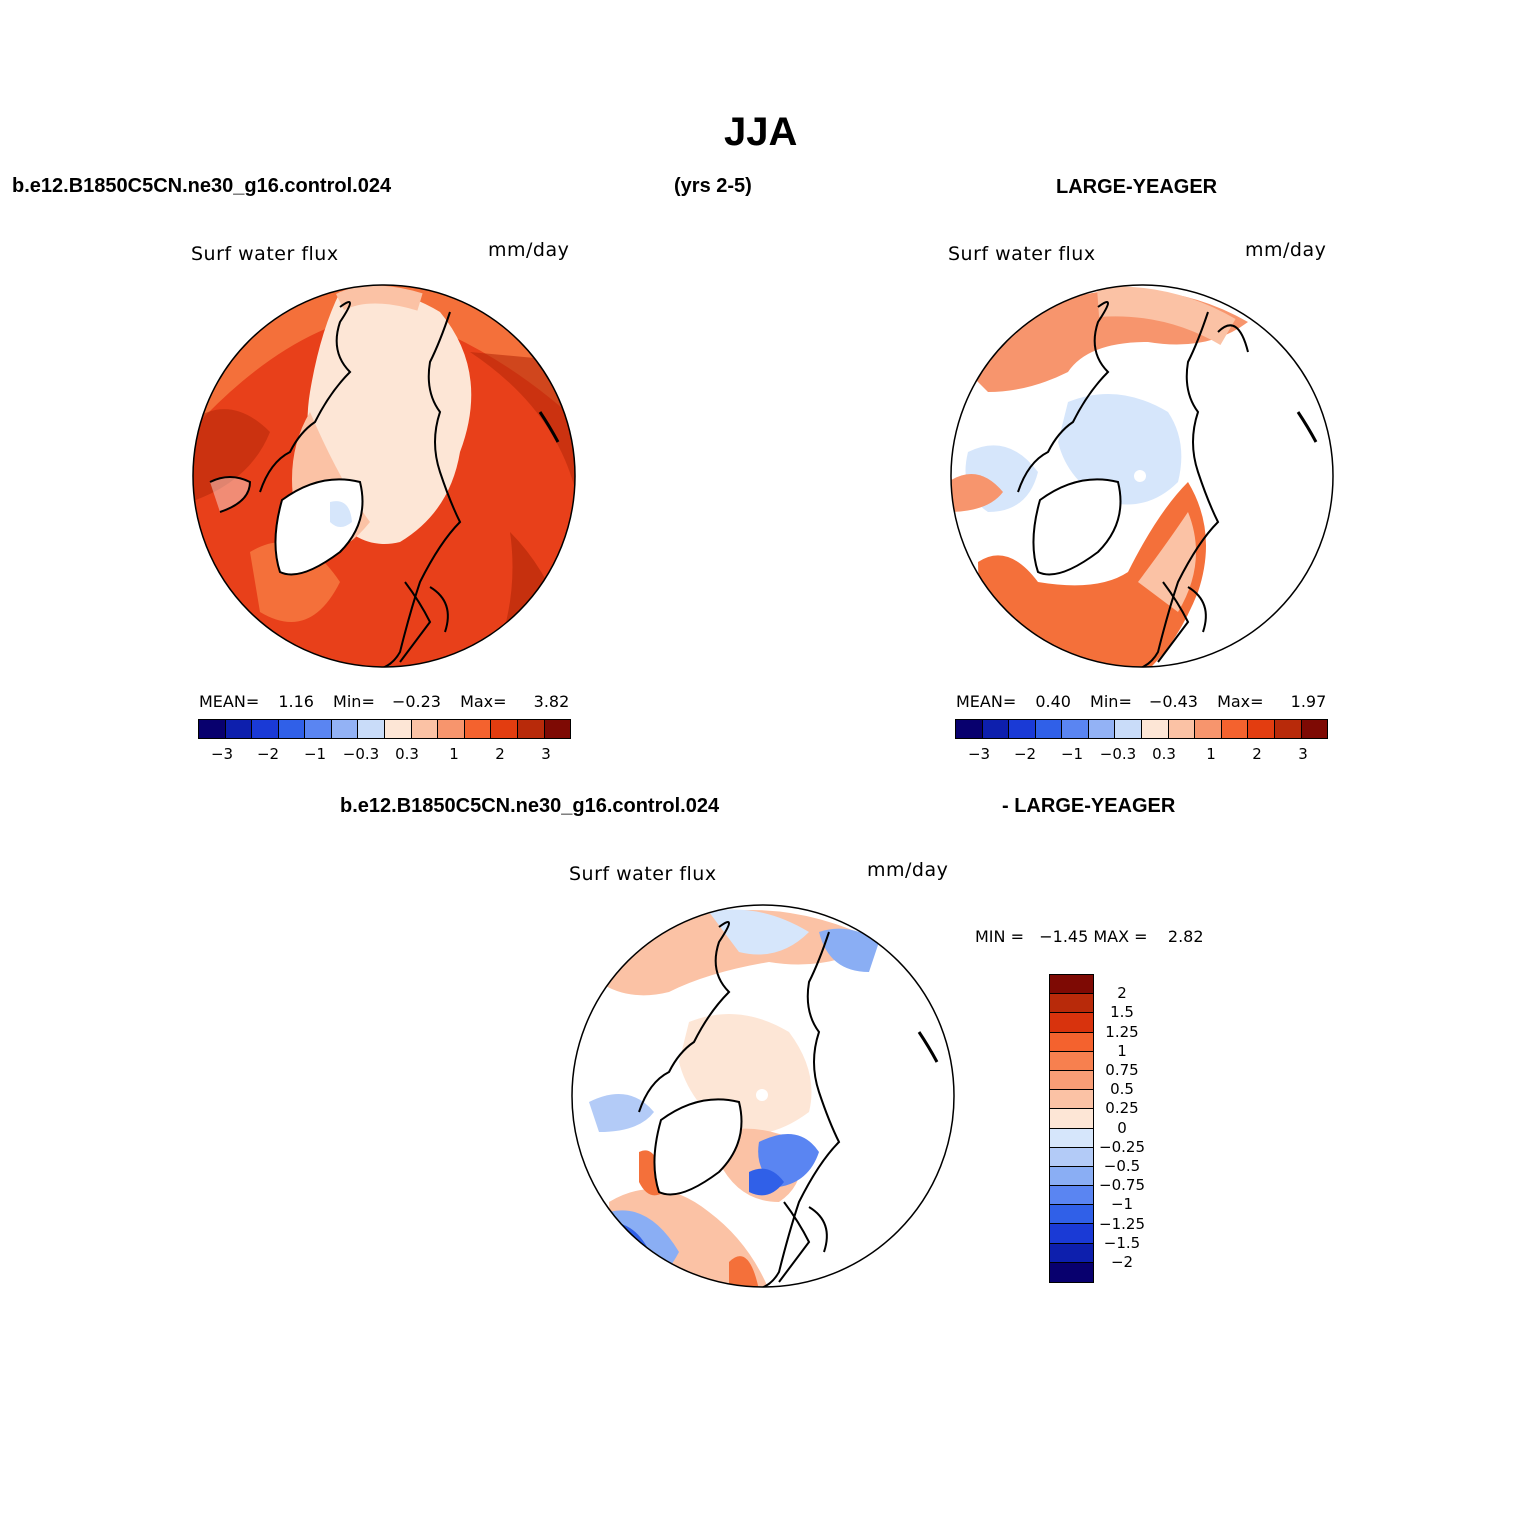 The height and width of the screenshot is (1525, 1525). I want to click on right-colorbar, so click(1141, 729).